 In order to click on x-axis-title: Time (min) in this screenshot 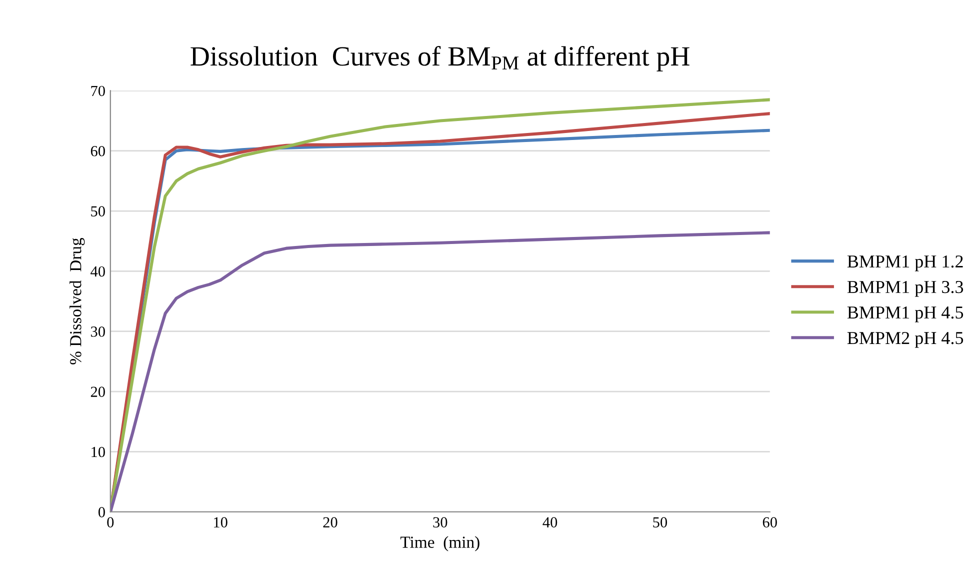, I will do `click(440, 544)`.